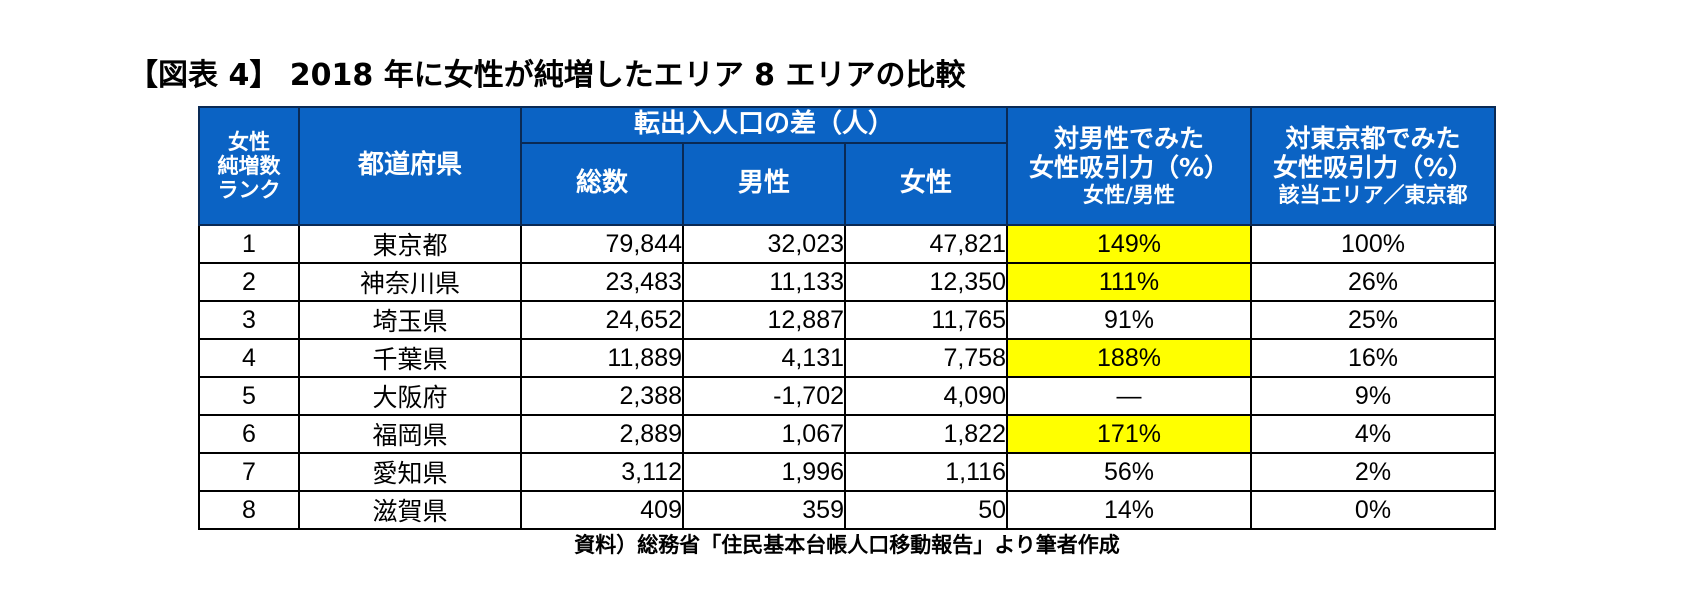 The width and height of the screenshot is (1694, 598). Describe the element at coordinates (926, 320) in the screenshot. I see `female-cell: 11,765` at that location.